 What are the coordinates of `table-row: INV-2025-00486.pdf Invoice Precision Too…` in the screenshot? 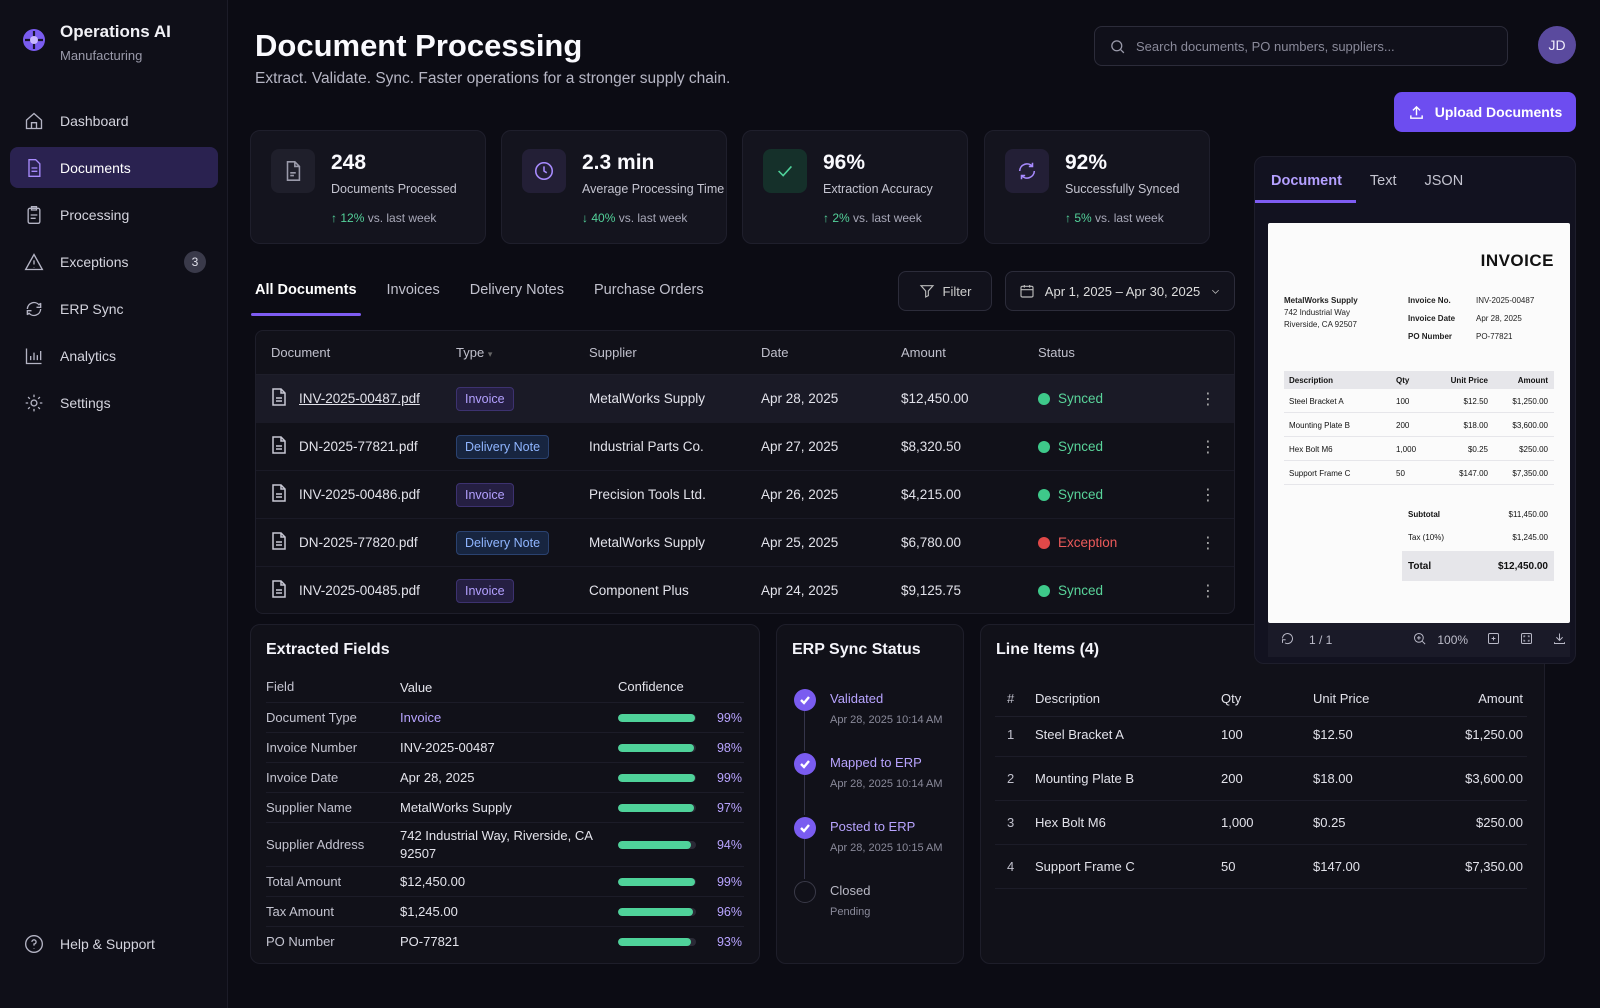 It's located at (745, 495).